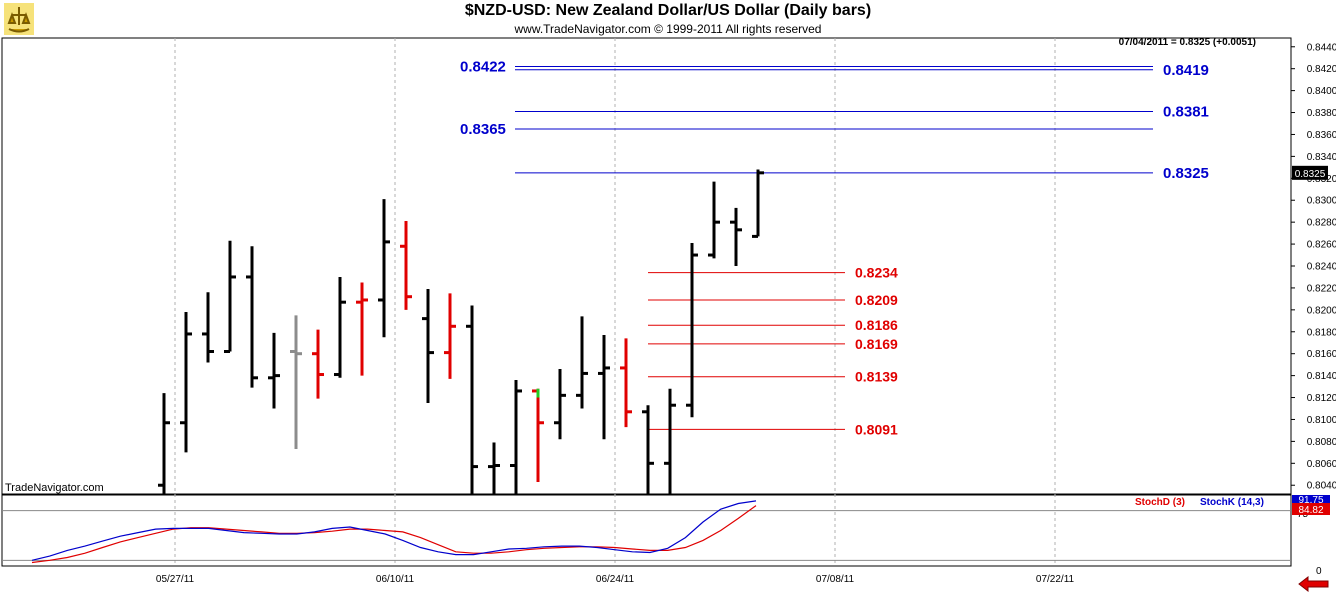 This screenshot has height=594, width=1336. Describe the element at coordinates (1186, 173) in the screenshot. I see `level-label: 0.8325` at that location.